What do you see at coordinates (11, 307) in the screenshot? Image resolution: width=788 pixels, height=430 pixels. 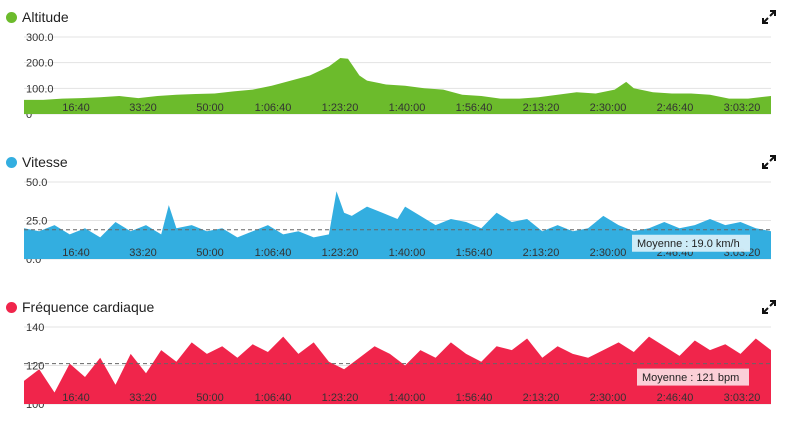 I see `heart-rate-legend-dot` at bounding box center [11, 307].